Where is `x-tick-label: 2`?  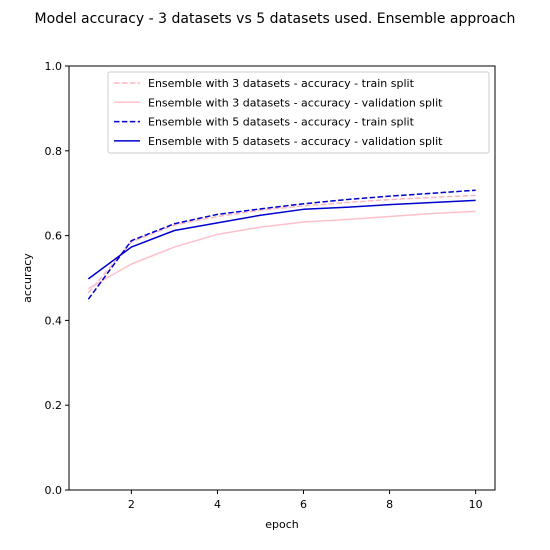 x-tick-label: 2 is located at coordinates (131, 504).